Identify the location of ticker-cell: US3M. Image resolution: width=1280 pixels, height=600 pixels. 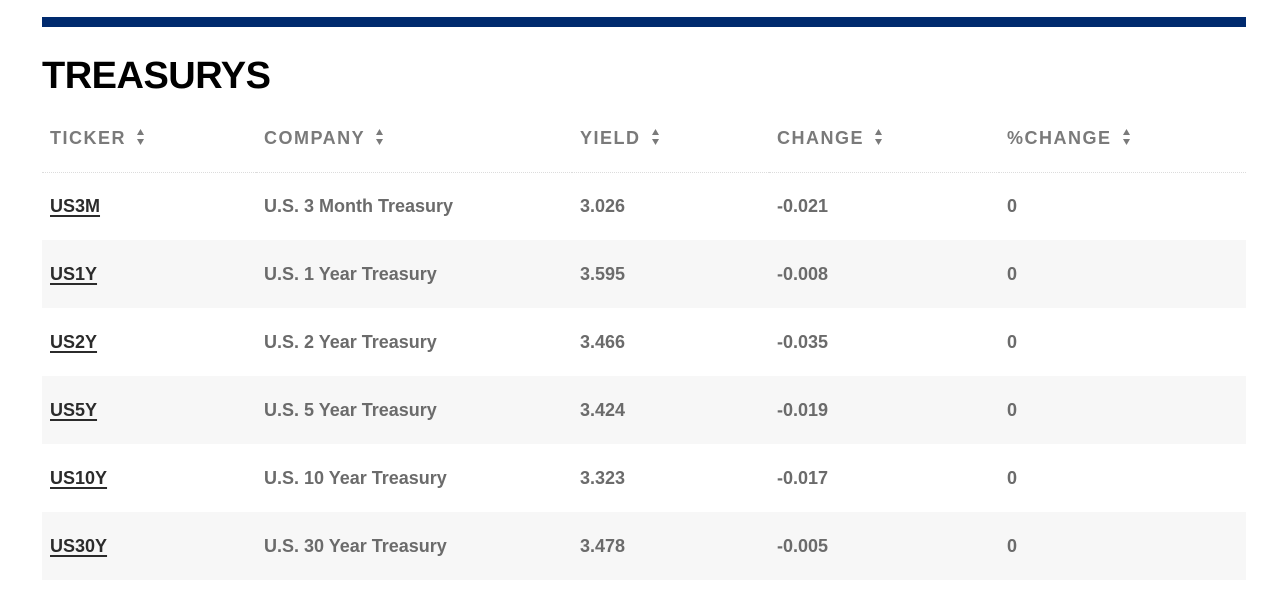
(149, 206).